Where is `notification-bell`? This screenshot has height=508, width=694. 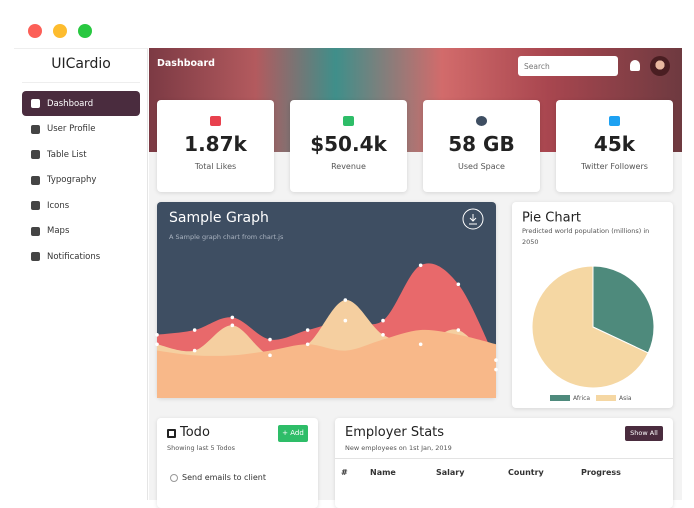
notification-bell is located at coordinates (635, 65).